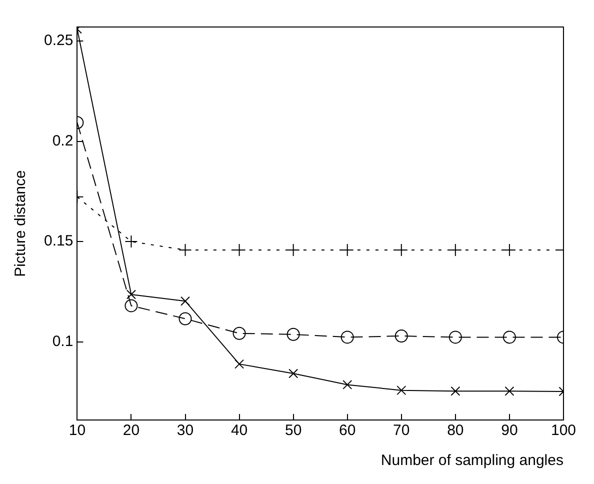  I want to click on x-tick-label: 40, so click(239, 431).